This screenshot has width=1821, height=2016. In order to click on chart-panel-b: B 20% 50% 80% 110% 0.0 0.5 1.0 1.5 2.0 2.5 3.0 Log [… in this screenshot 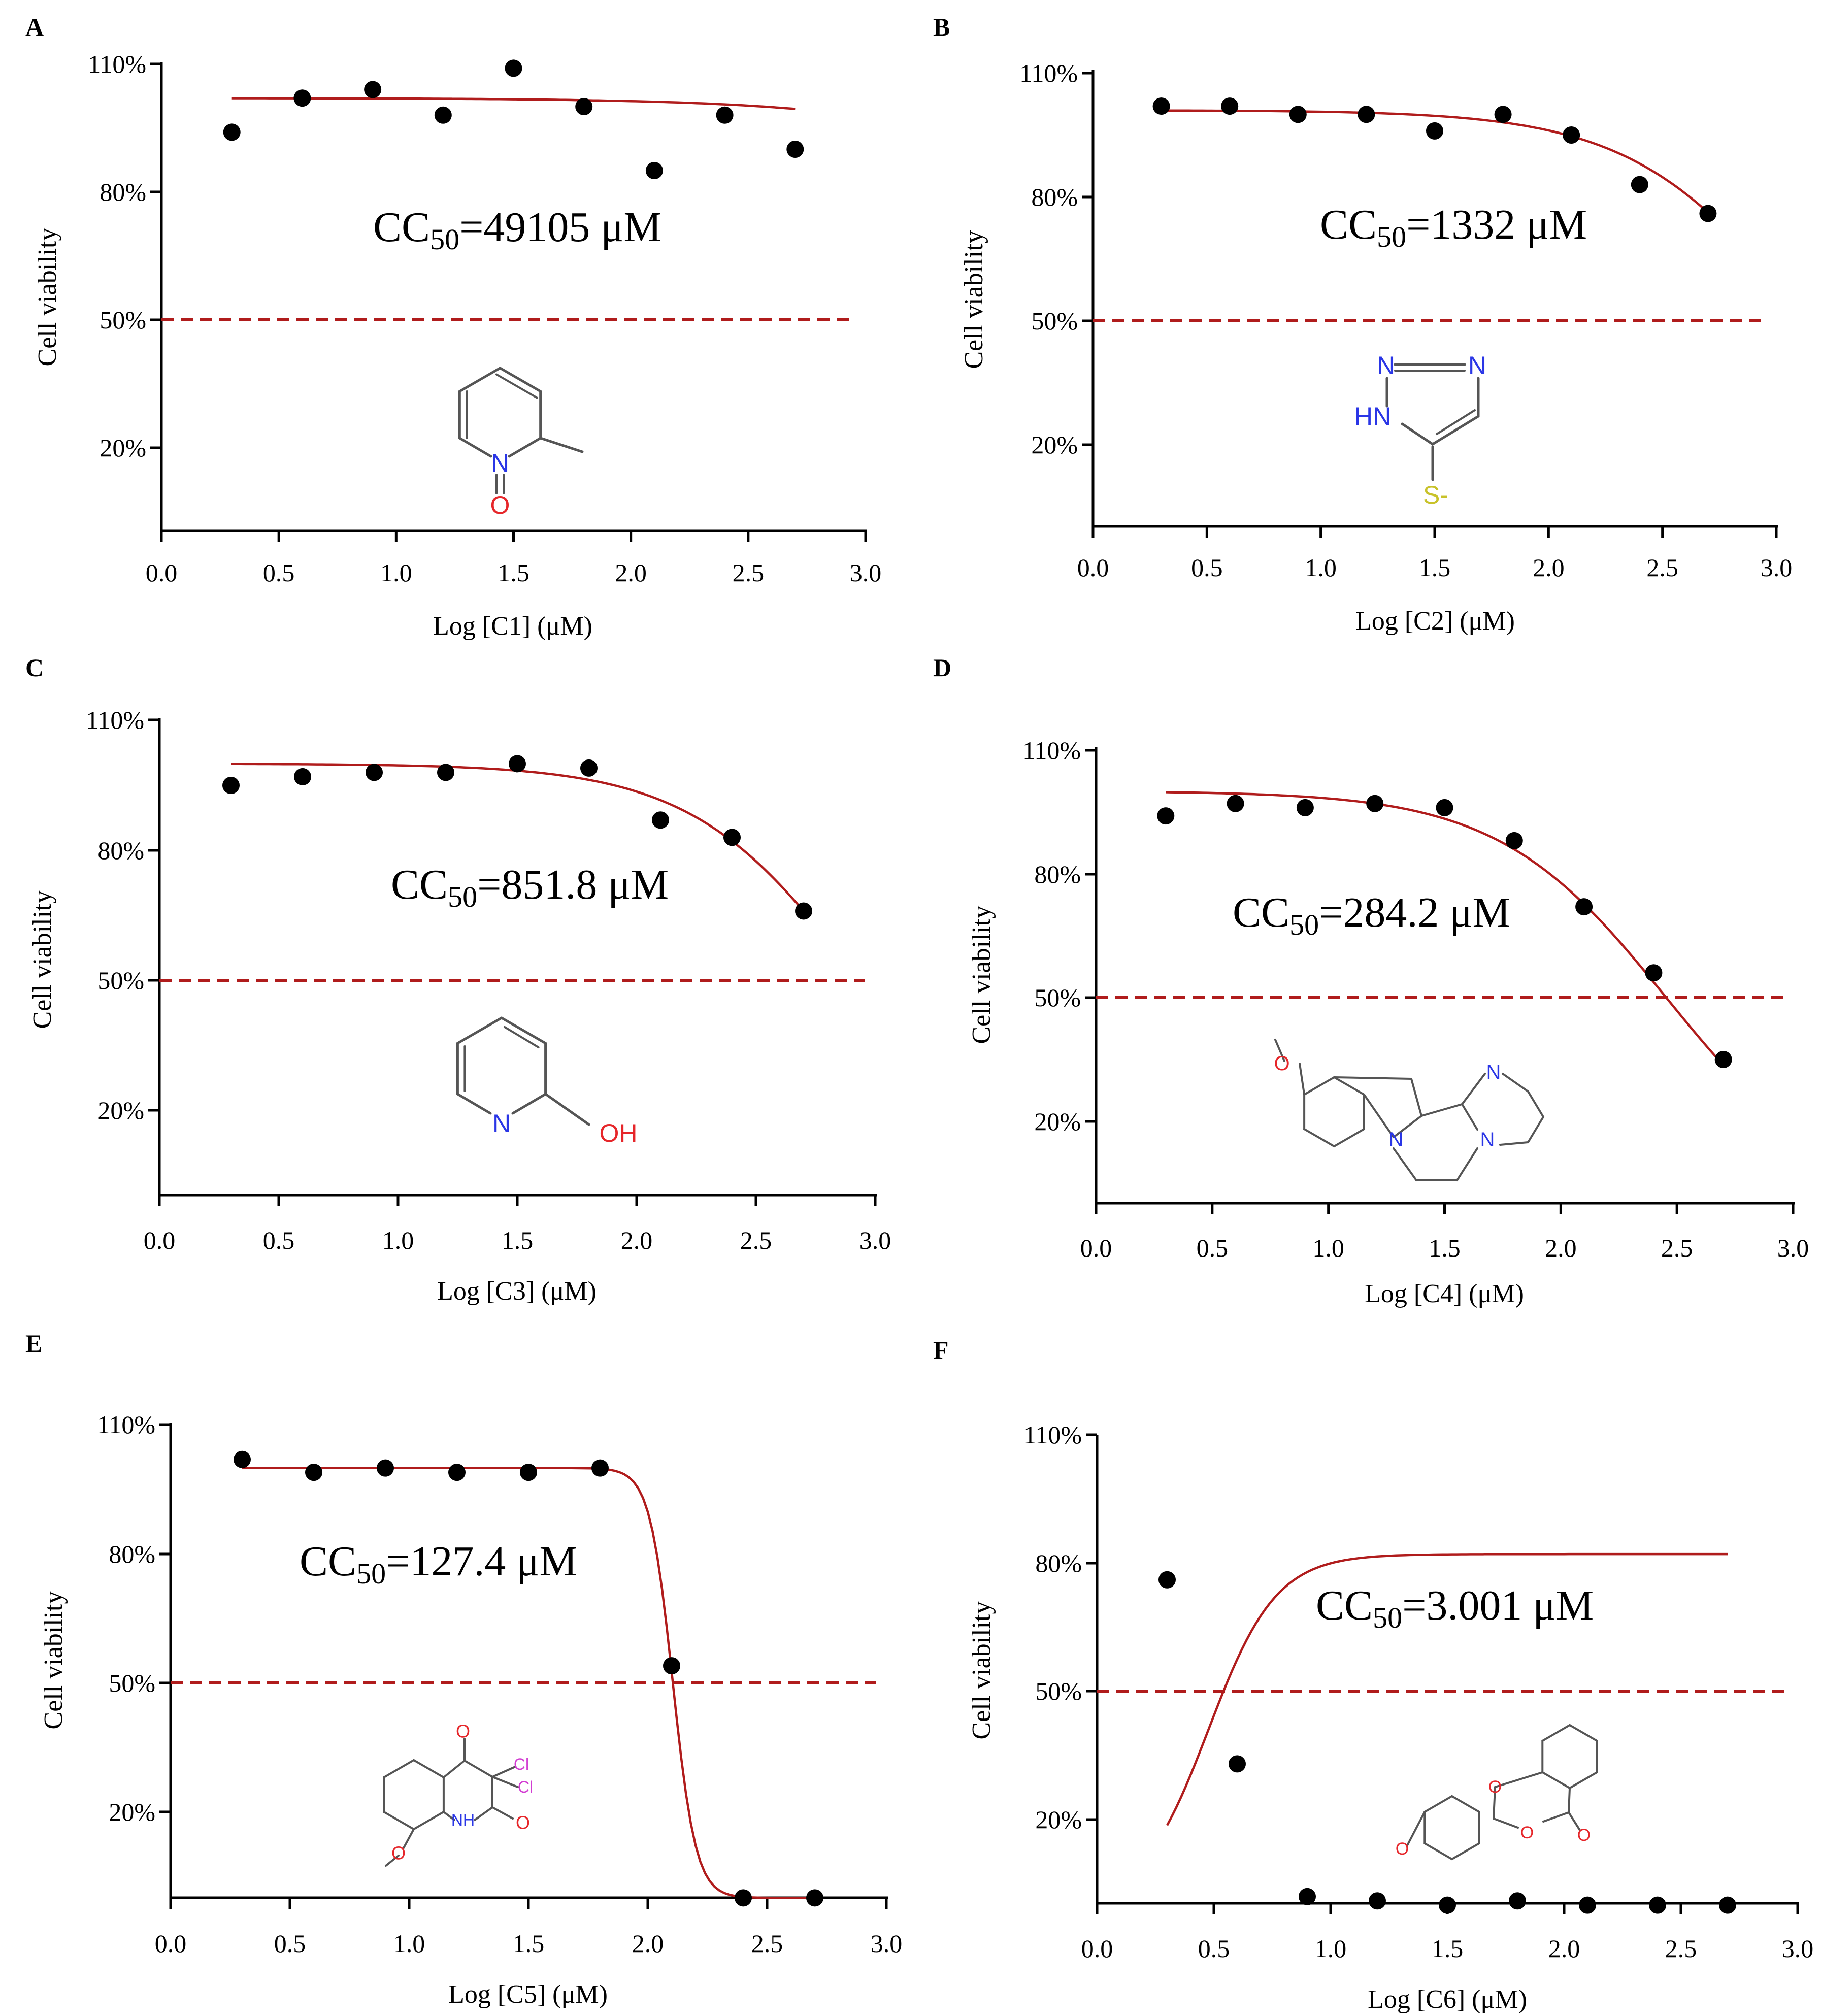, I will do `click(1362, 324)`.